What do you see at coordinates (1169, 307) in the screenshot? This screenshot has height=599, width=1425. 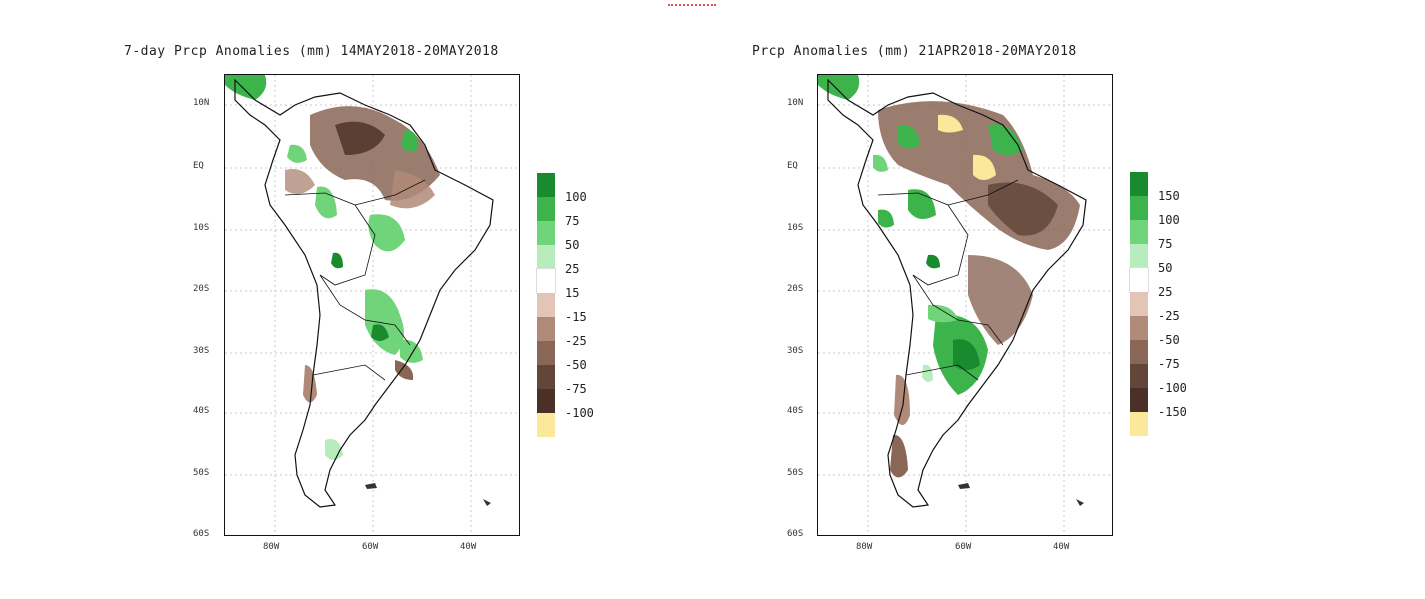 I see `color-legend: 150 100 75 50 25 -25 -50 -75 -100 -150` at bounding box center [1169, 307].